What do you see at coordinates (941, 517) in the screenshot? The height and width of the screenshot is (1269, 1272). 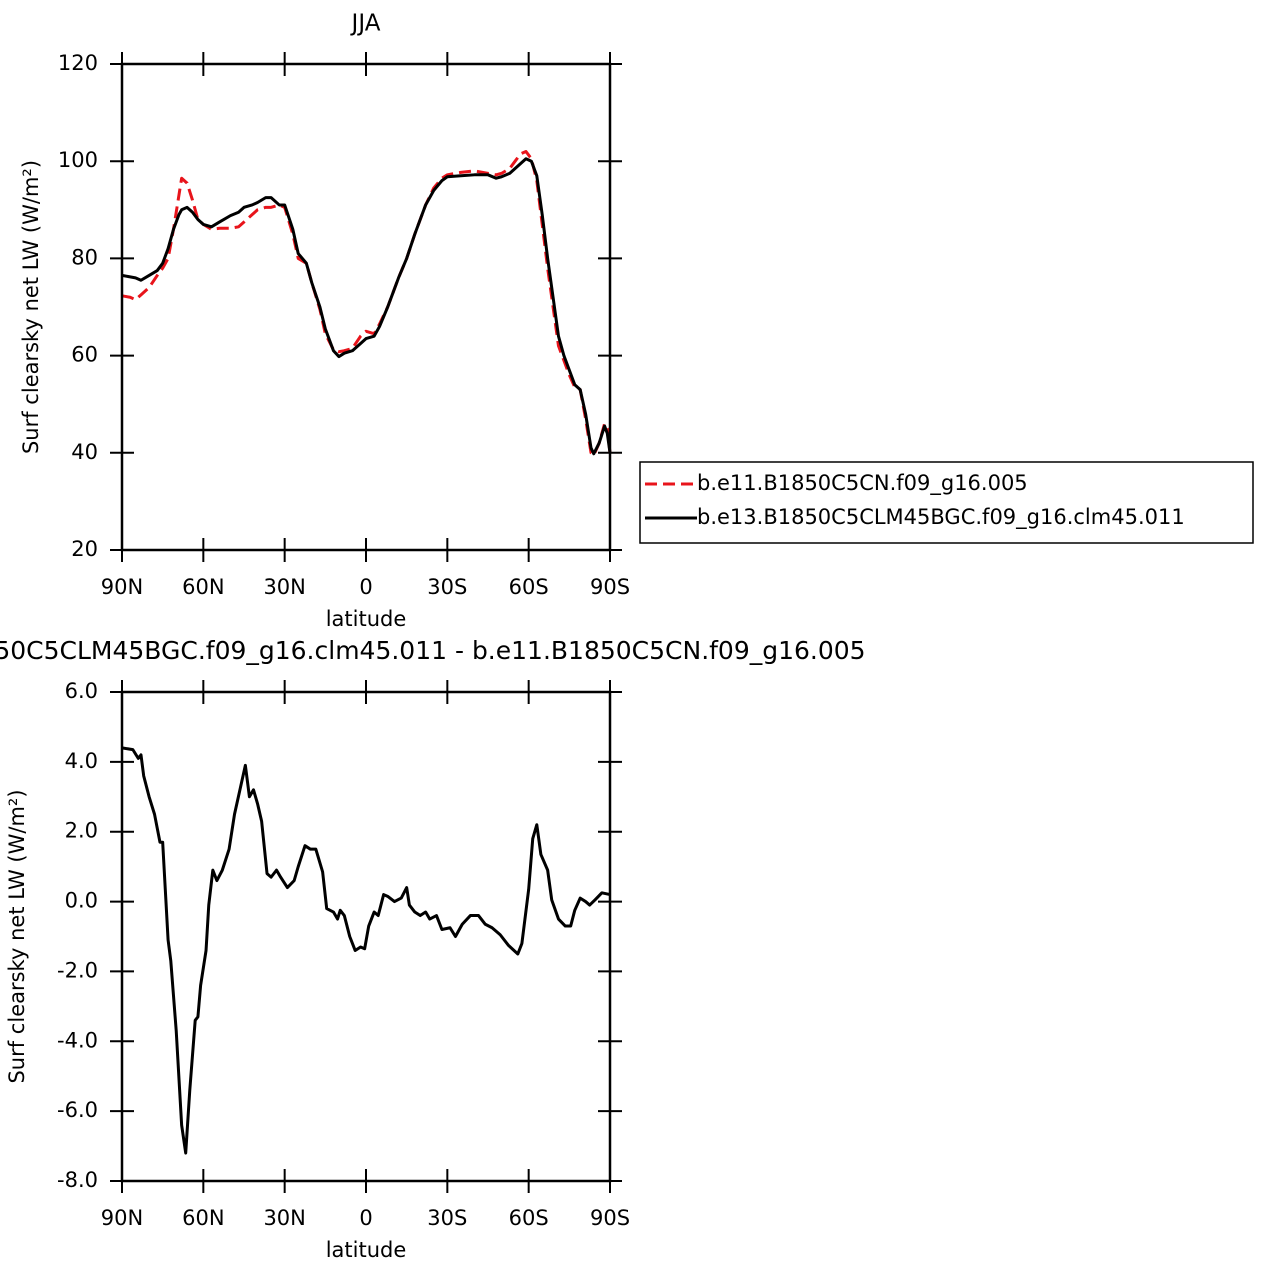 I see `legend-label: b.e13.B1850C5CLM45BGC.f09_g16.clm45.011` at bounding box center [941, 517].